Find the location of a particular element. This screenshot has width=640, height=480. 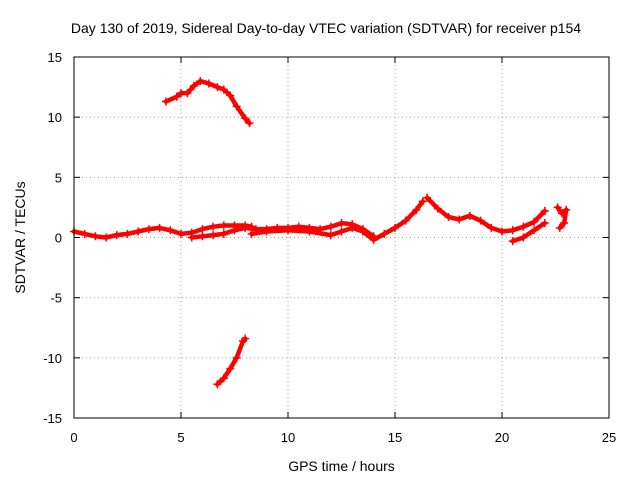

series-arc-low is located at coordinates (231, 361).